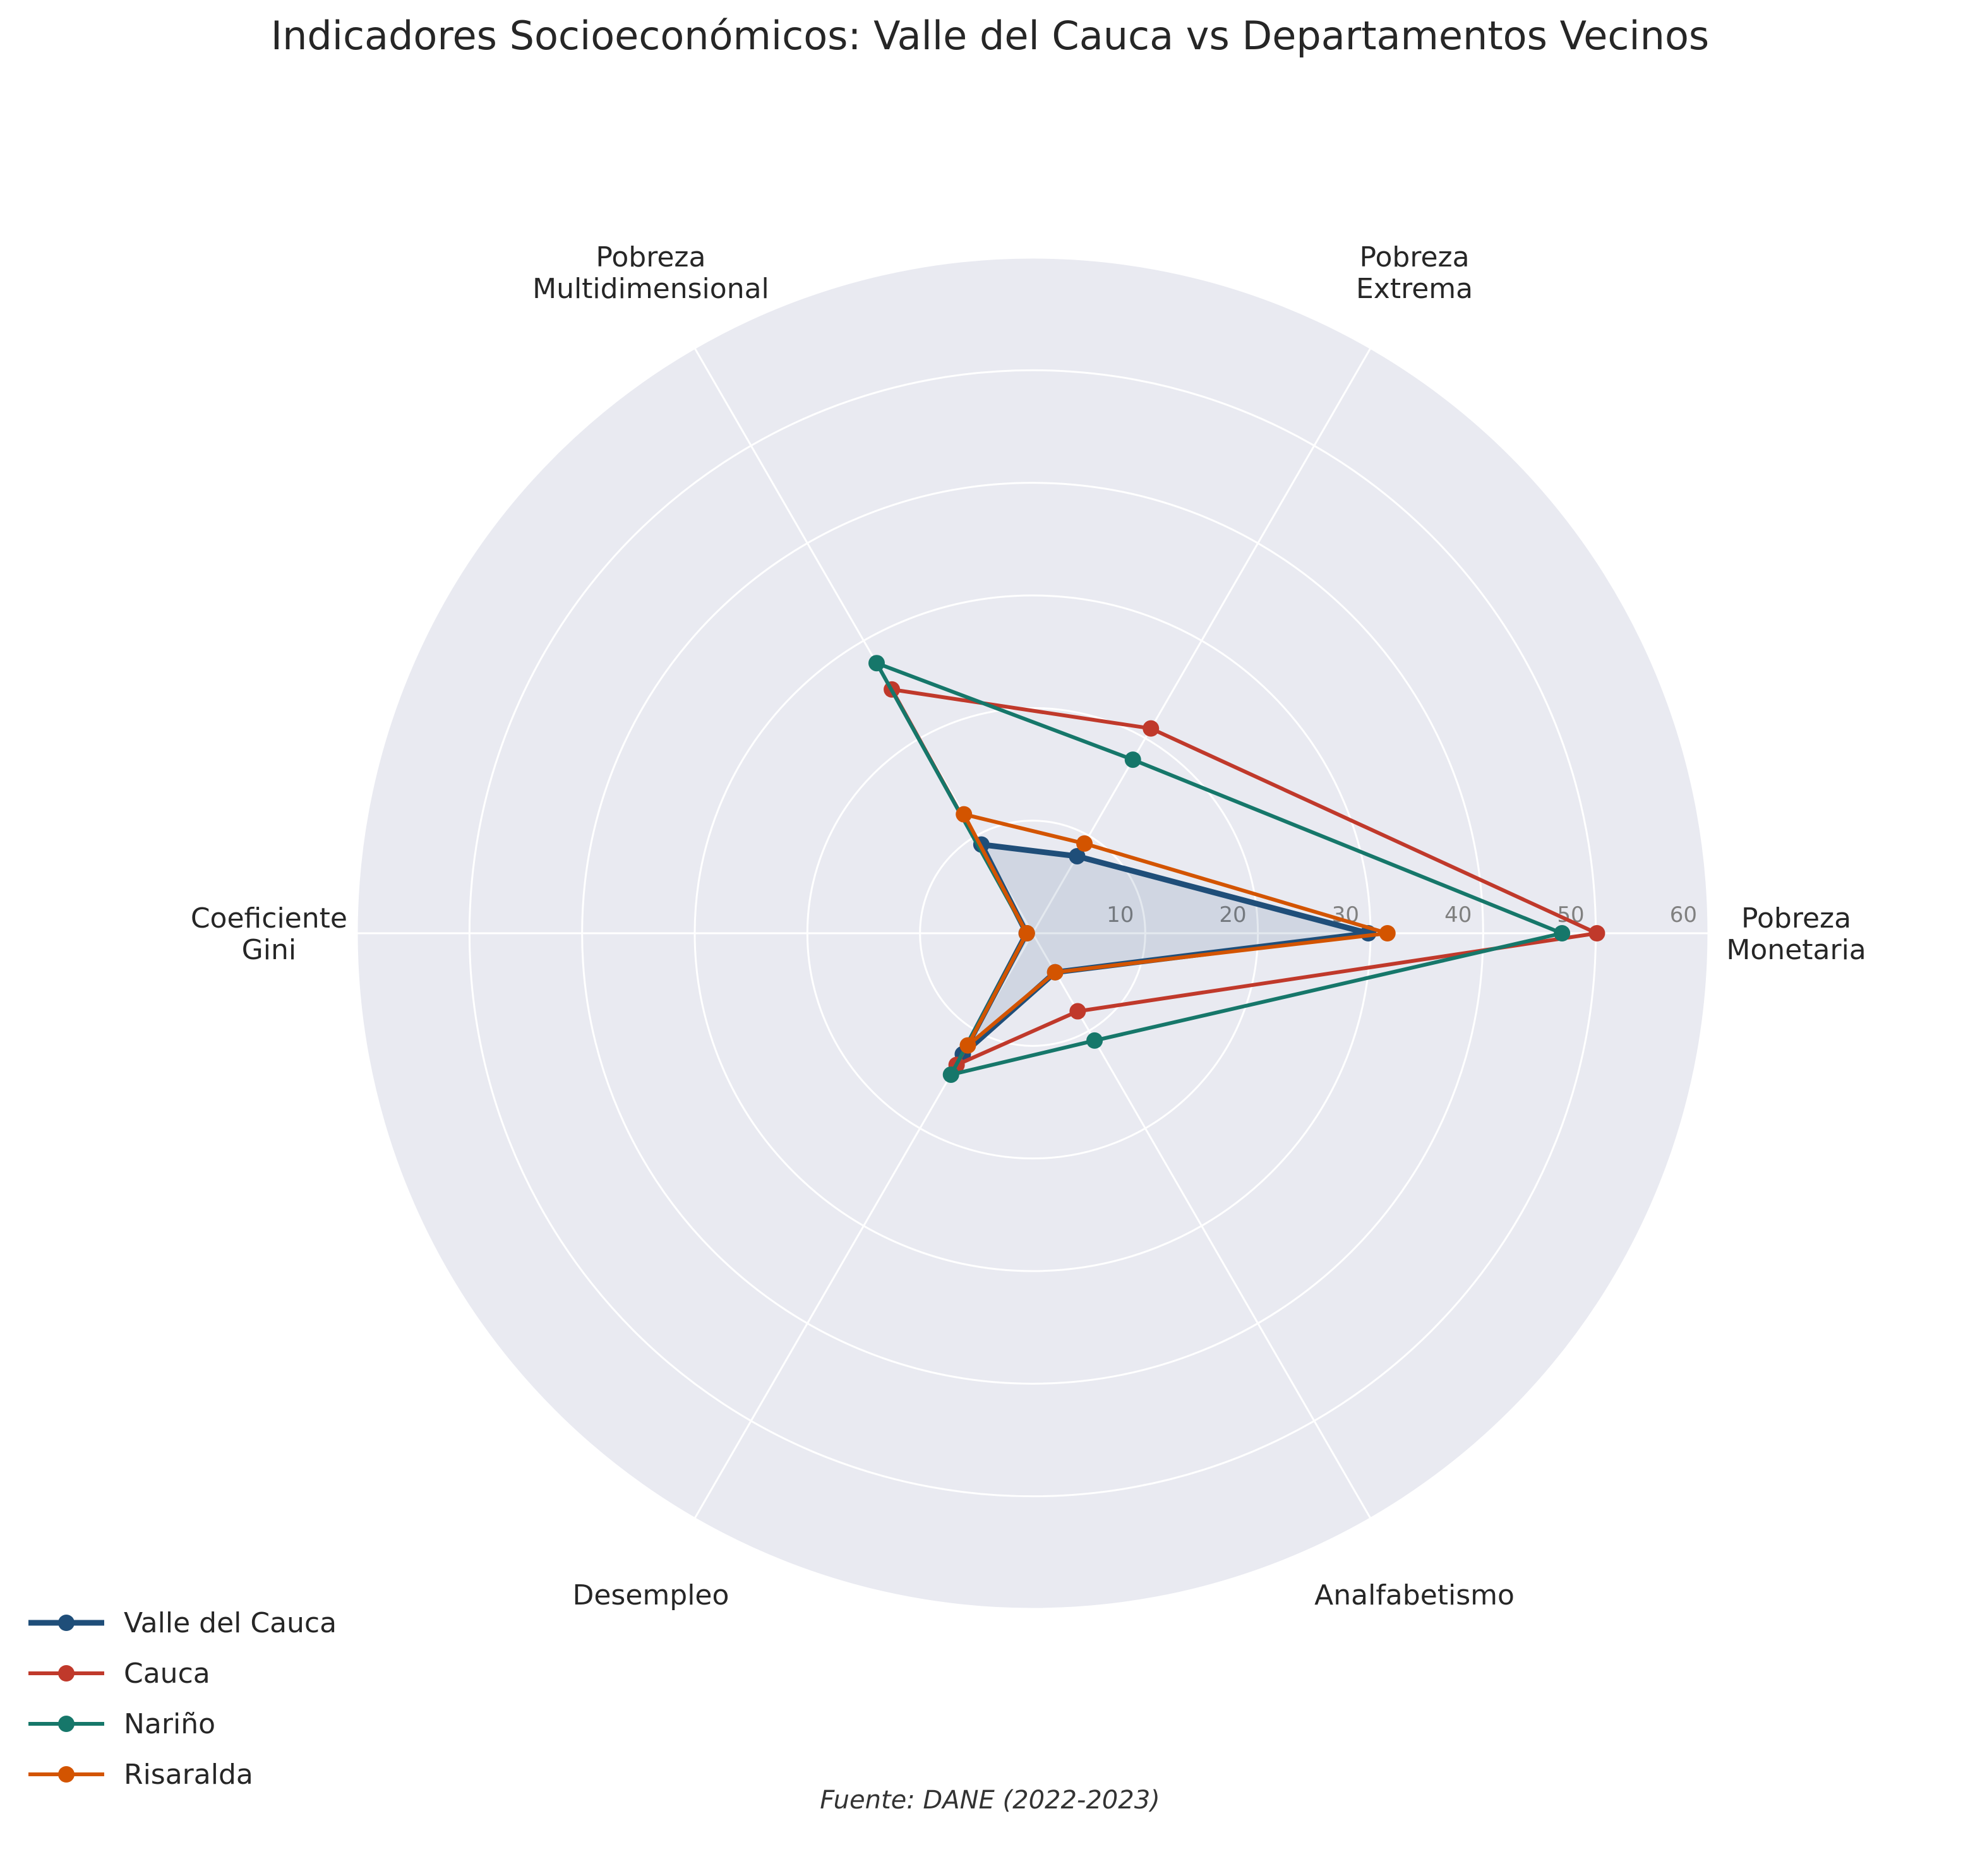 The width and height of the screenshot is (1980, 1876). Describe the element at coordinates (1458, 915) in the screenshot. I see `r-tick-label: 40` at that location.